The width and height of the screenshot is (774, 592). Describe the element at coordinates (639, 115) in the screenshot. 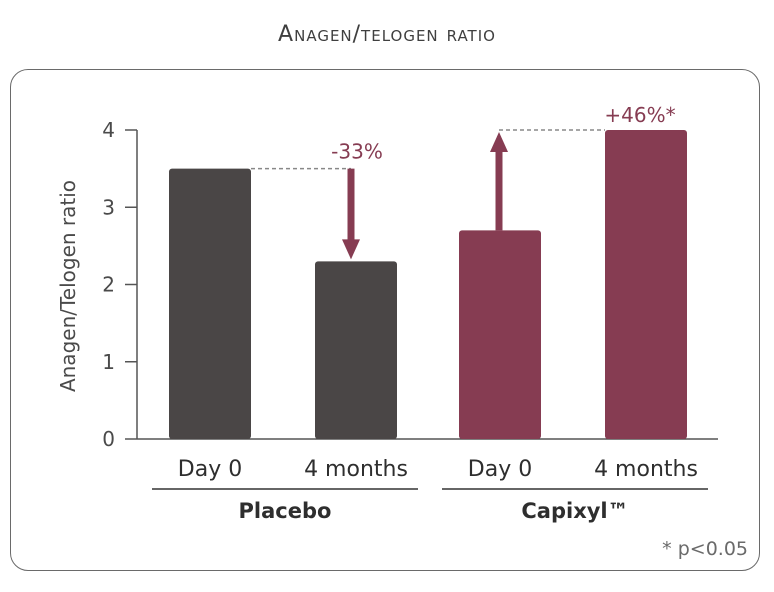

I see `change-label: +46%*` at that location.